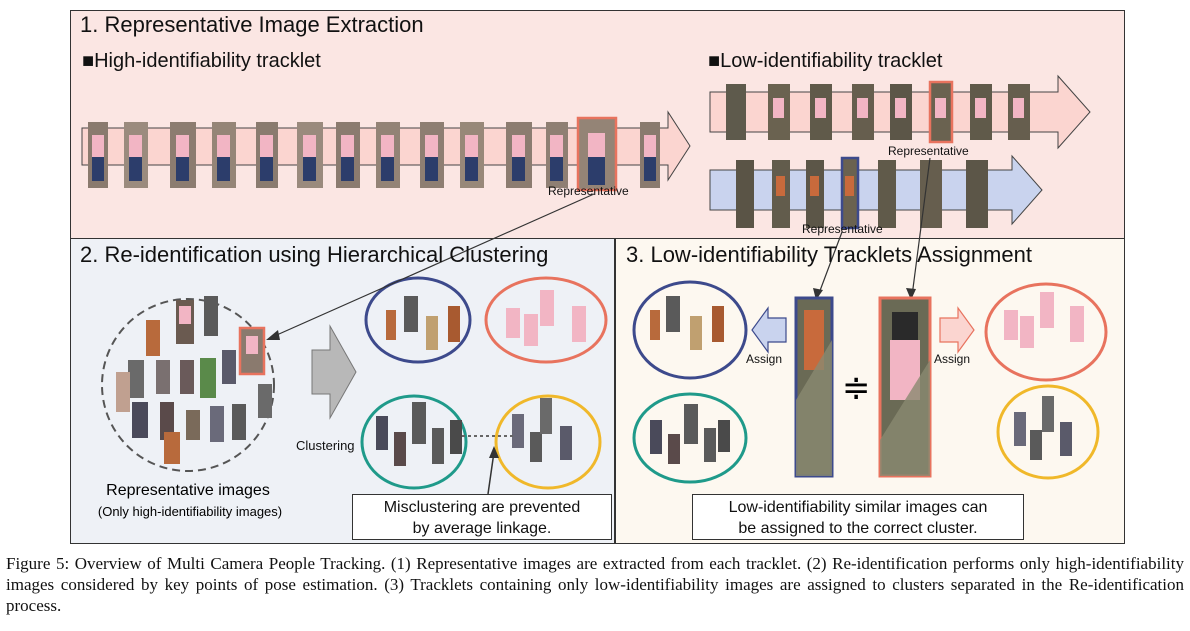 The width and height of the screenshot is (1190, 631). What do you see at coordinates (325, 445) in the screenshot?
I see `clustering-label: Clustering` at bounding box center [325, 445].